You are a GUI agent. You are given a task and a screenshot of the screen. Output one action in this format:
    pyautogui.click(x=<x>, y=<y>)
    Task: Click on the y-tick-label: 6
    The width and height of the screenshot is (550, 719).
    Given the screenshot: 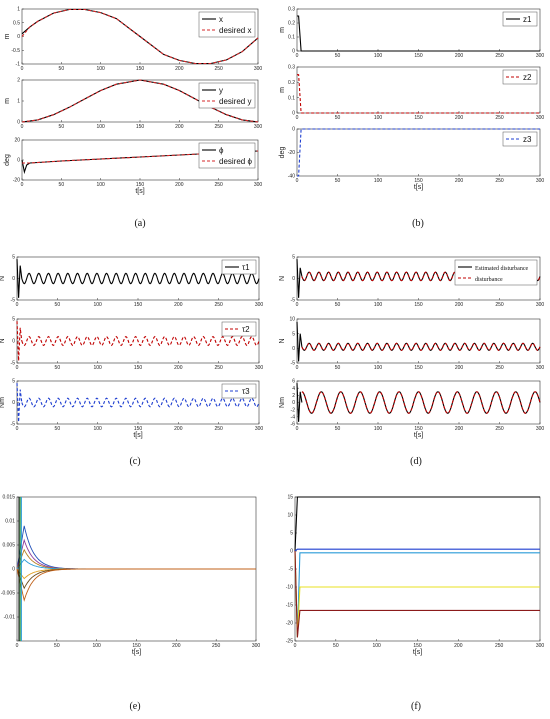 What is the action you would take?
    pyautogui.click(x=293, y=382)
    